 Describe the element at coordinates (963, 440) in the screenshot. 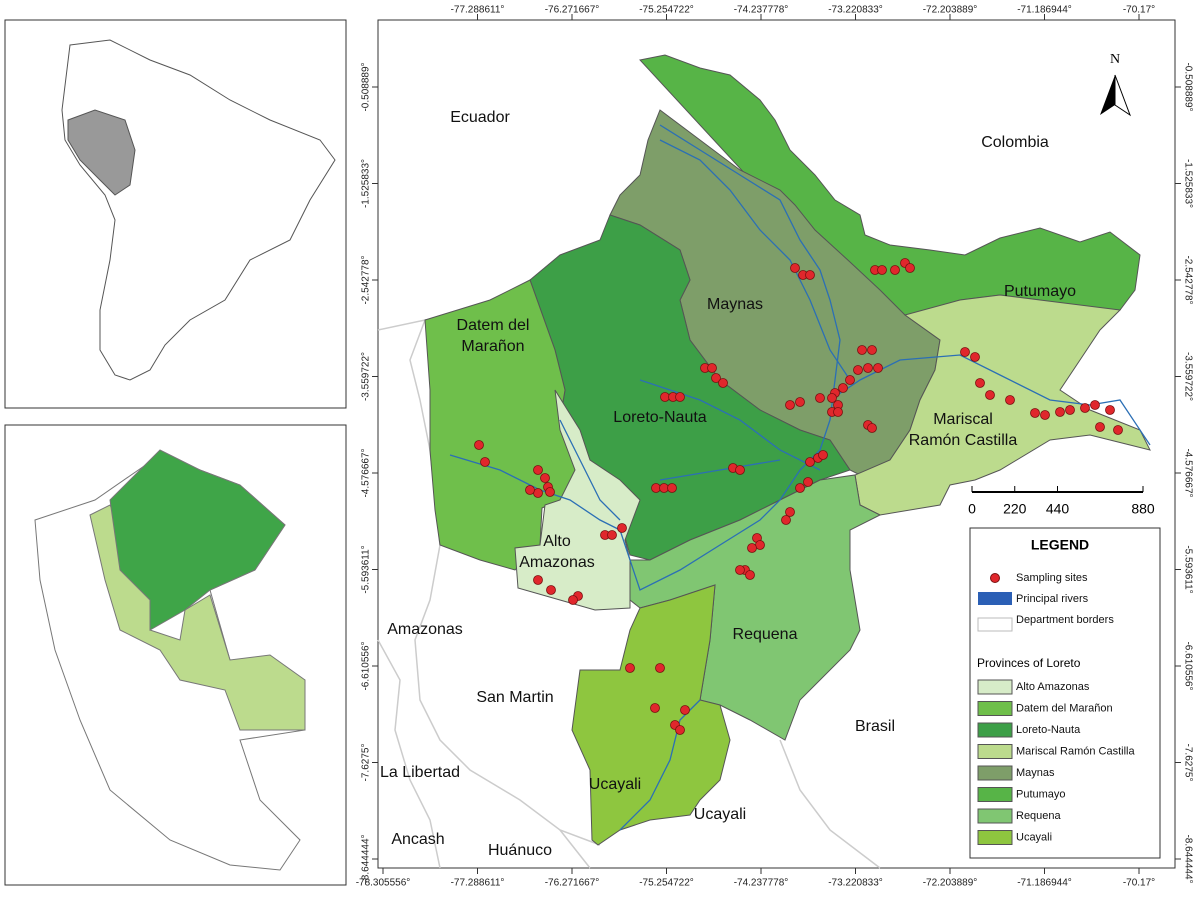

I see `place-label: Ramón Castilla` at that location.